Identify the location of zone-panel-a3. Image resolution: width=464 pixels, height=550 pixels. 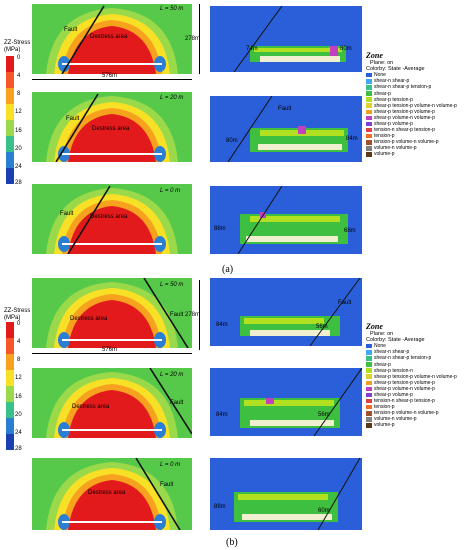
(286, 220).